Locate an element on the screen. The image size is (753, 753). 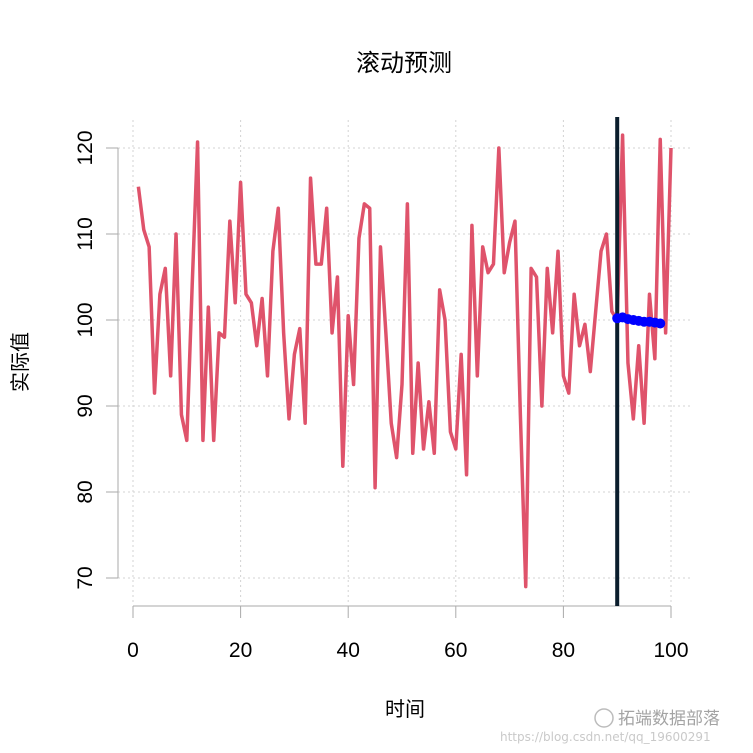
watermark-logo-icon is located at coordinates (604, 718).